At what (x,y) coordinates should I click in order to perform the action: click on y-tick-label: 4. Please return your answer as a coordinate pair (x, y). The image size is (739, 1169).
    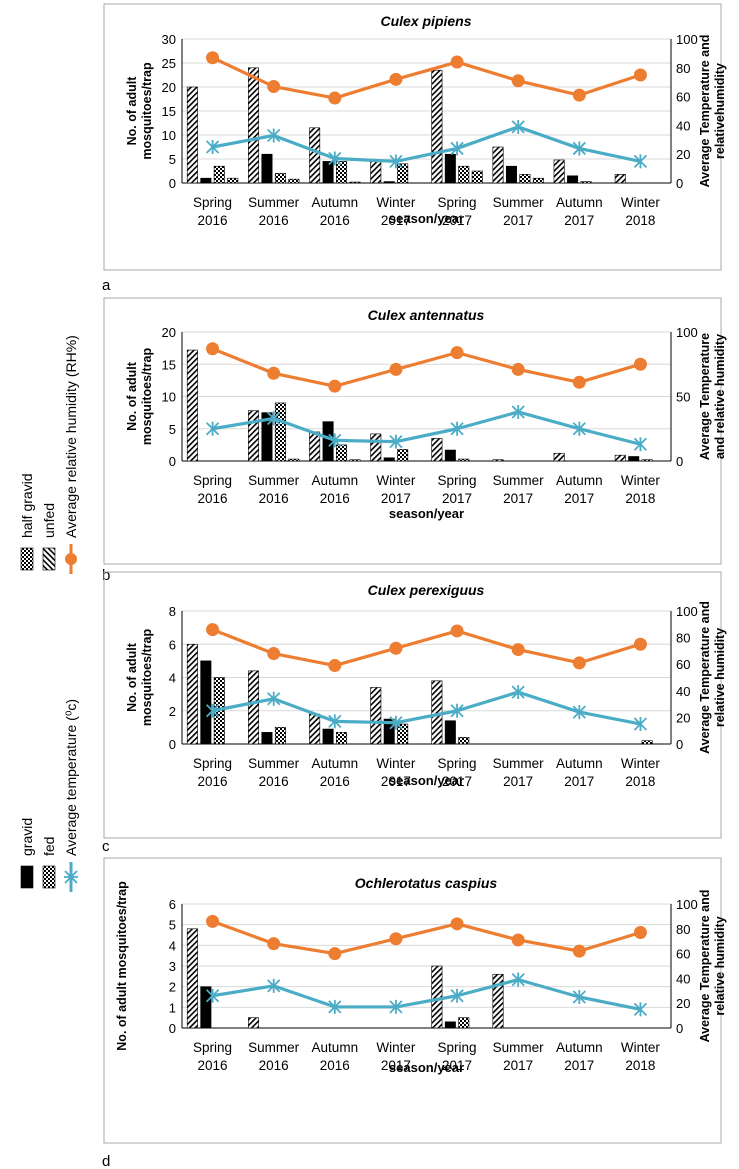
    Looking at the image, I should click on (172, 945).